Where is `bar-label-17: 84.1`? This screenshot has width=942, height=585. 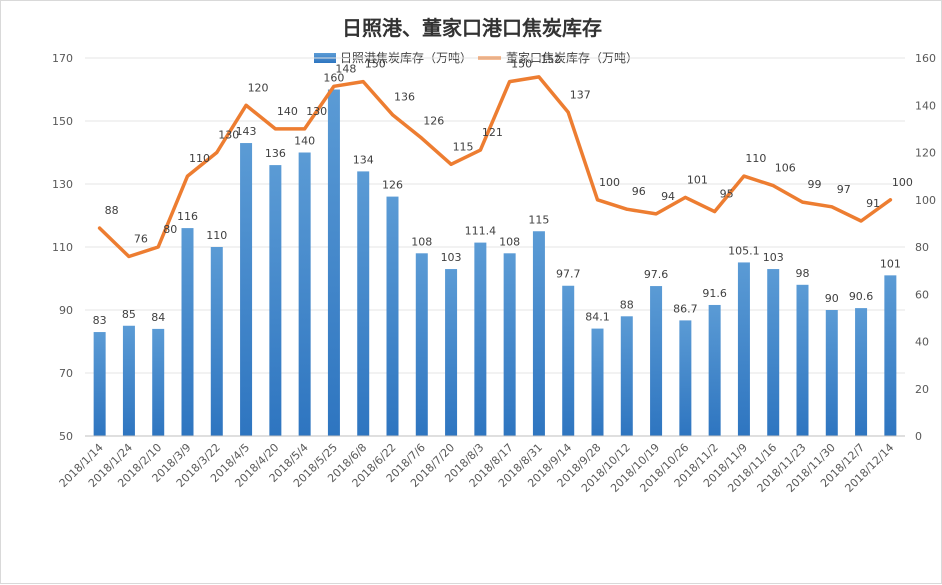 bar-label-17: 84.1 is located at coordinates (597, 317).